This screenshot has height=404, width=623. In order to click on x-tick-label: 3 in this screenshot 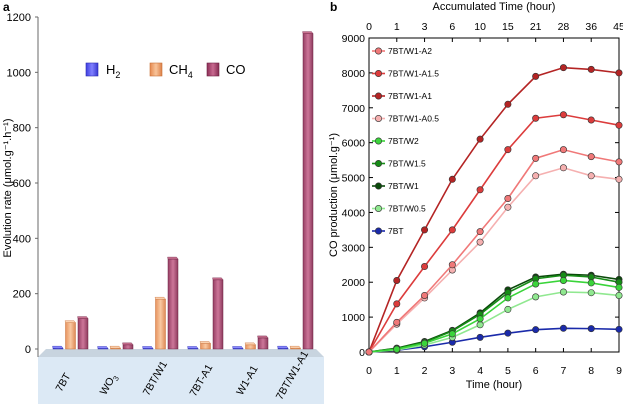, I will do `click(452, 371)`.